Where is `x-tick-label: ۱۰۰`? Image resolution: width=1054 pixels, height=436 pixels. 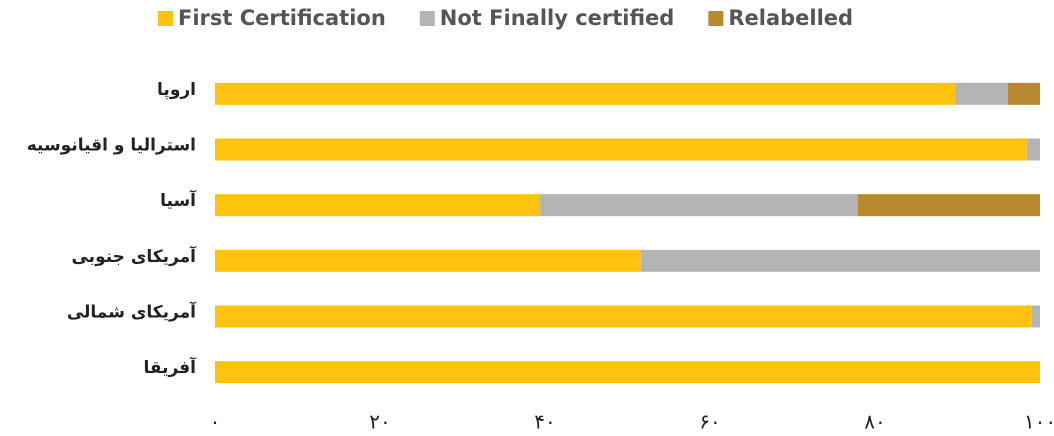
x-tick-label: ۱۰۰ is located at coordinates (1039, 422).